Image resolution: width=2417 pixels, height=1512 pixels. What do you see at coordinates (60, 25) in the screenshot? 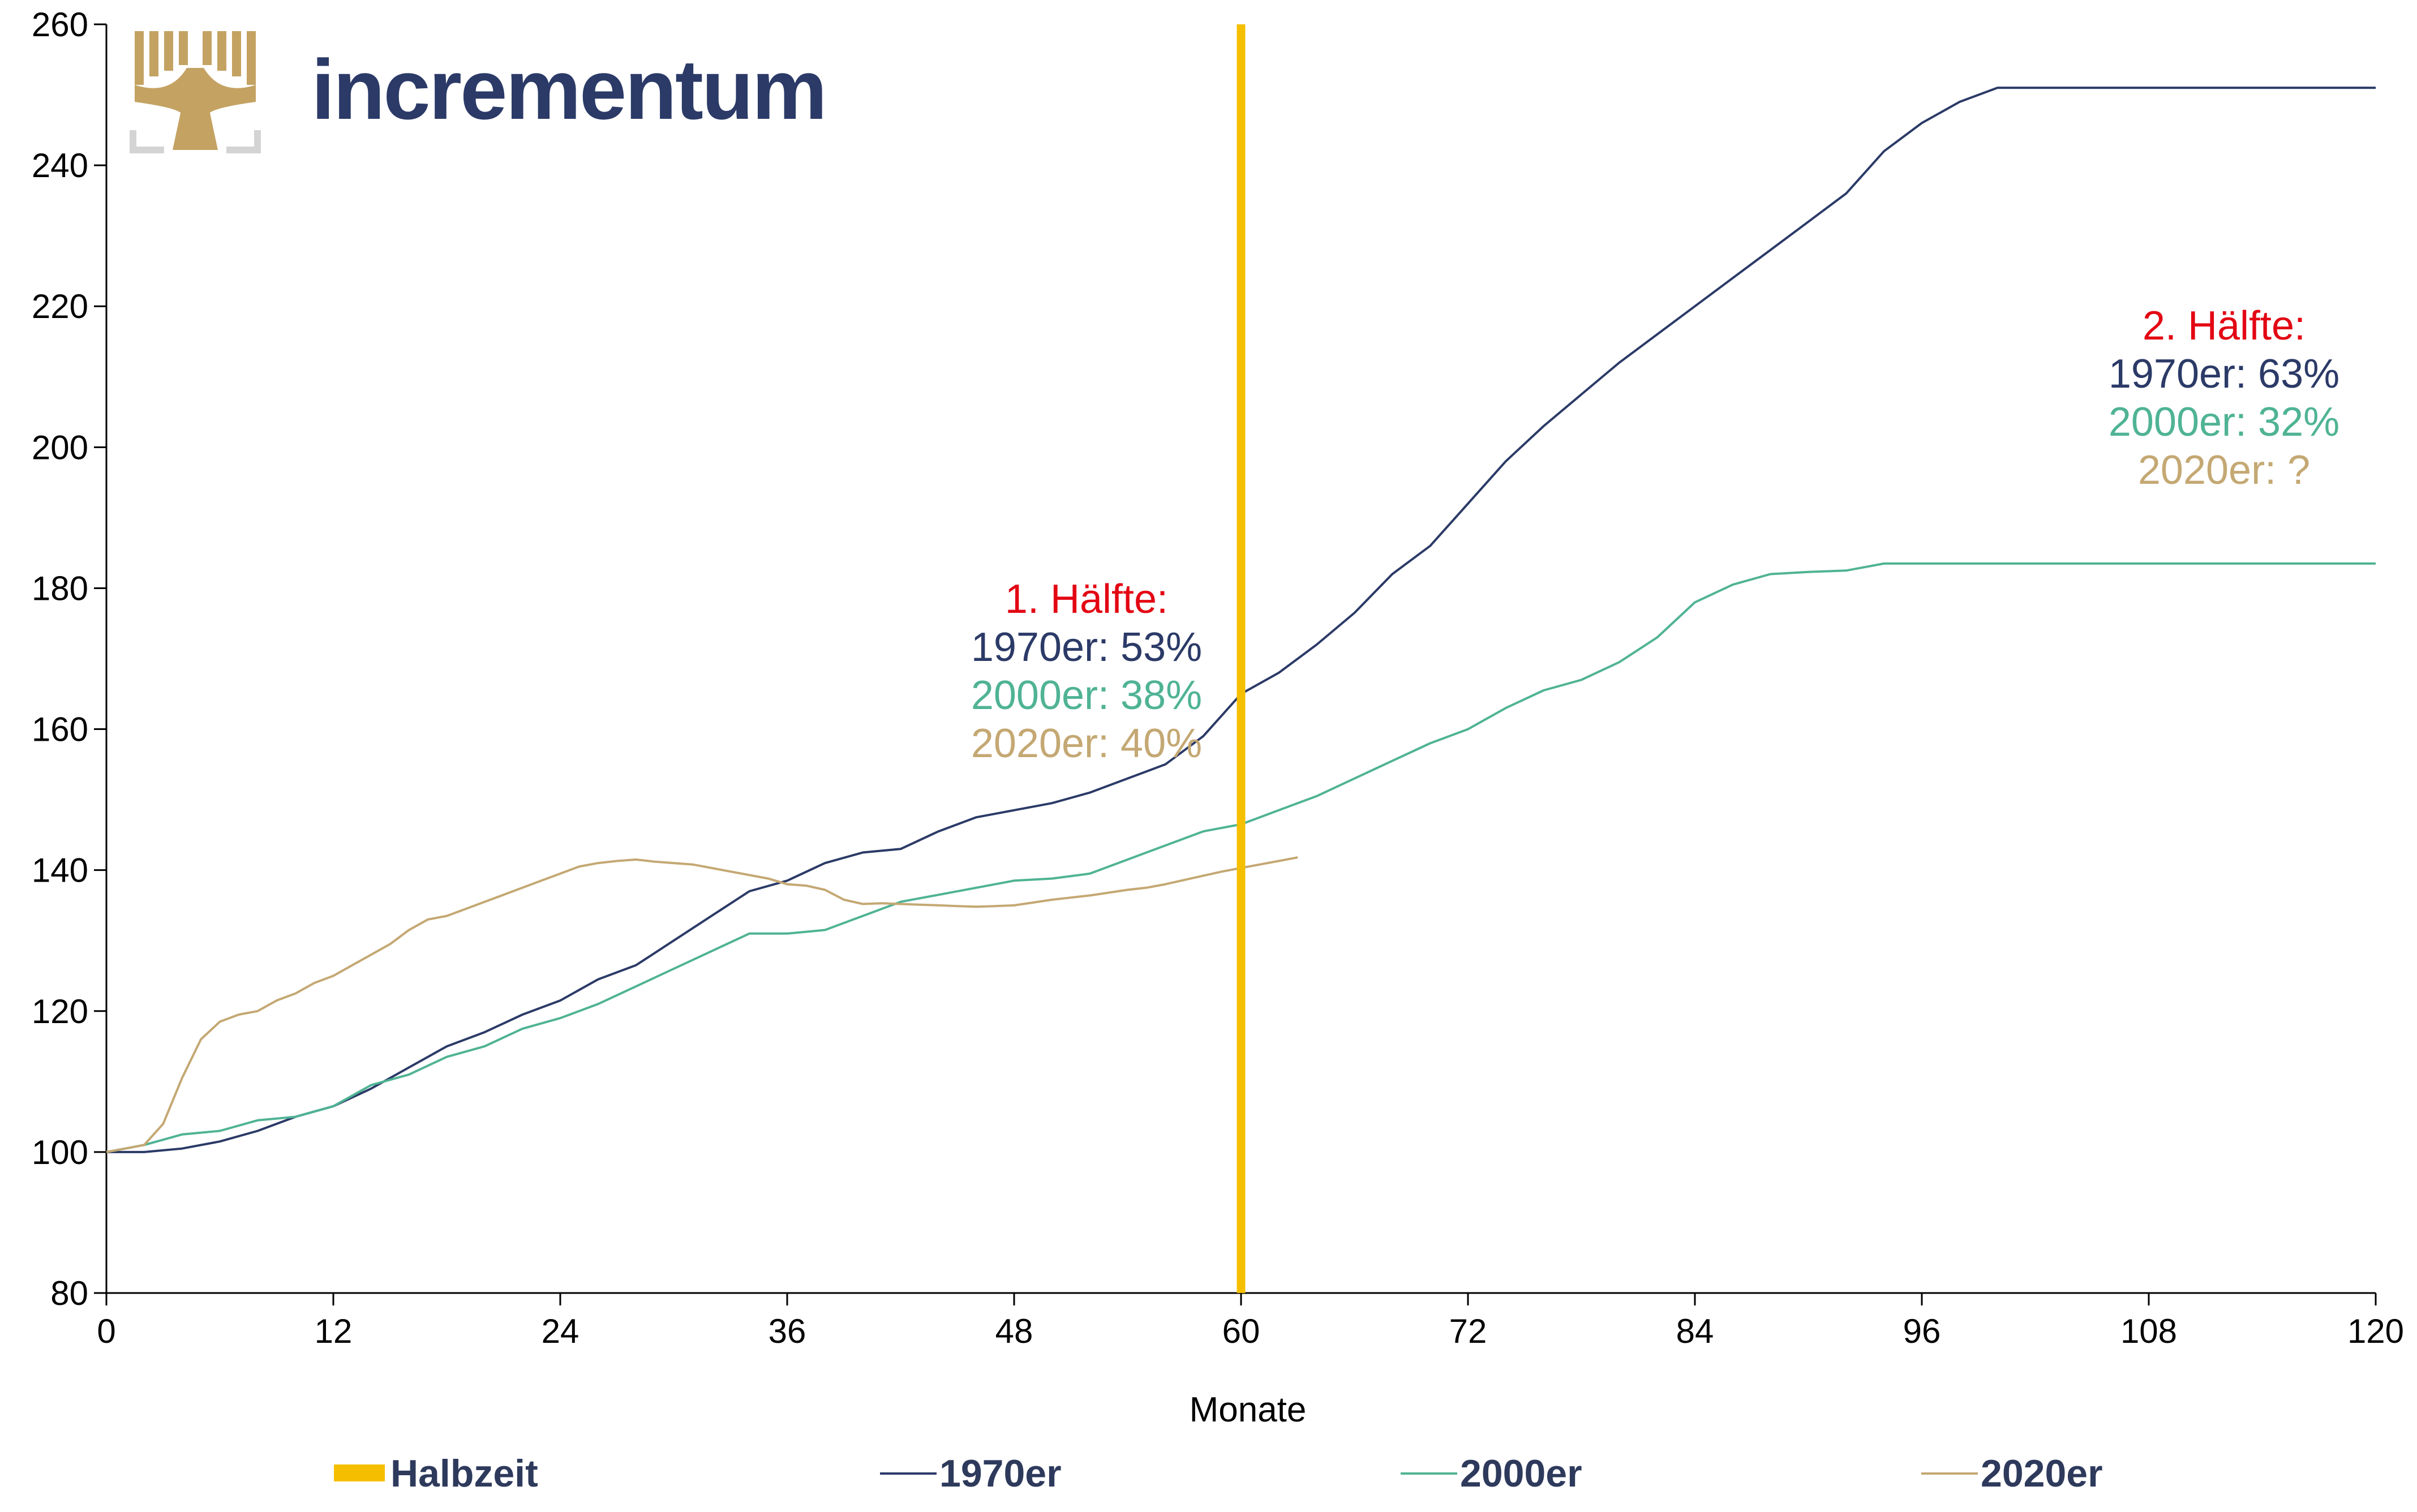
I see `y-tick-label: 260` at bounding box center [60, 25].